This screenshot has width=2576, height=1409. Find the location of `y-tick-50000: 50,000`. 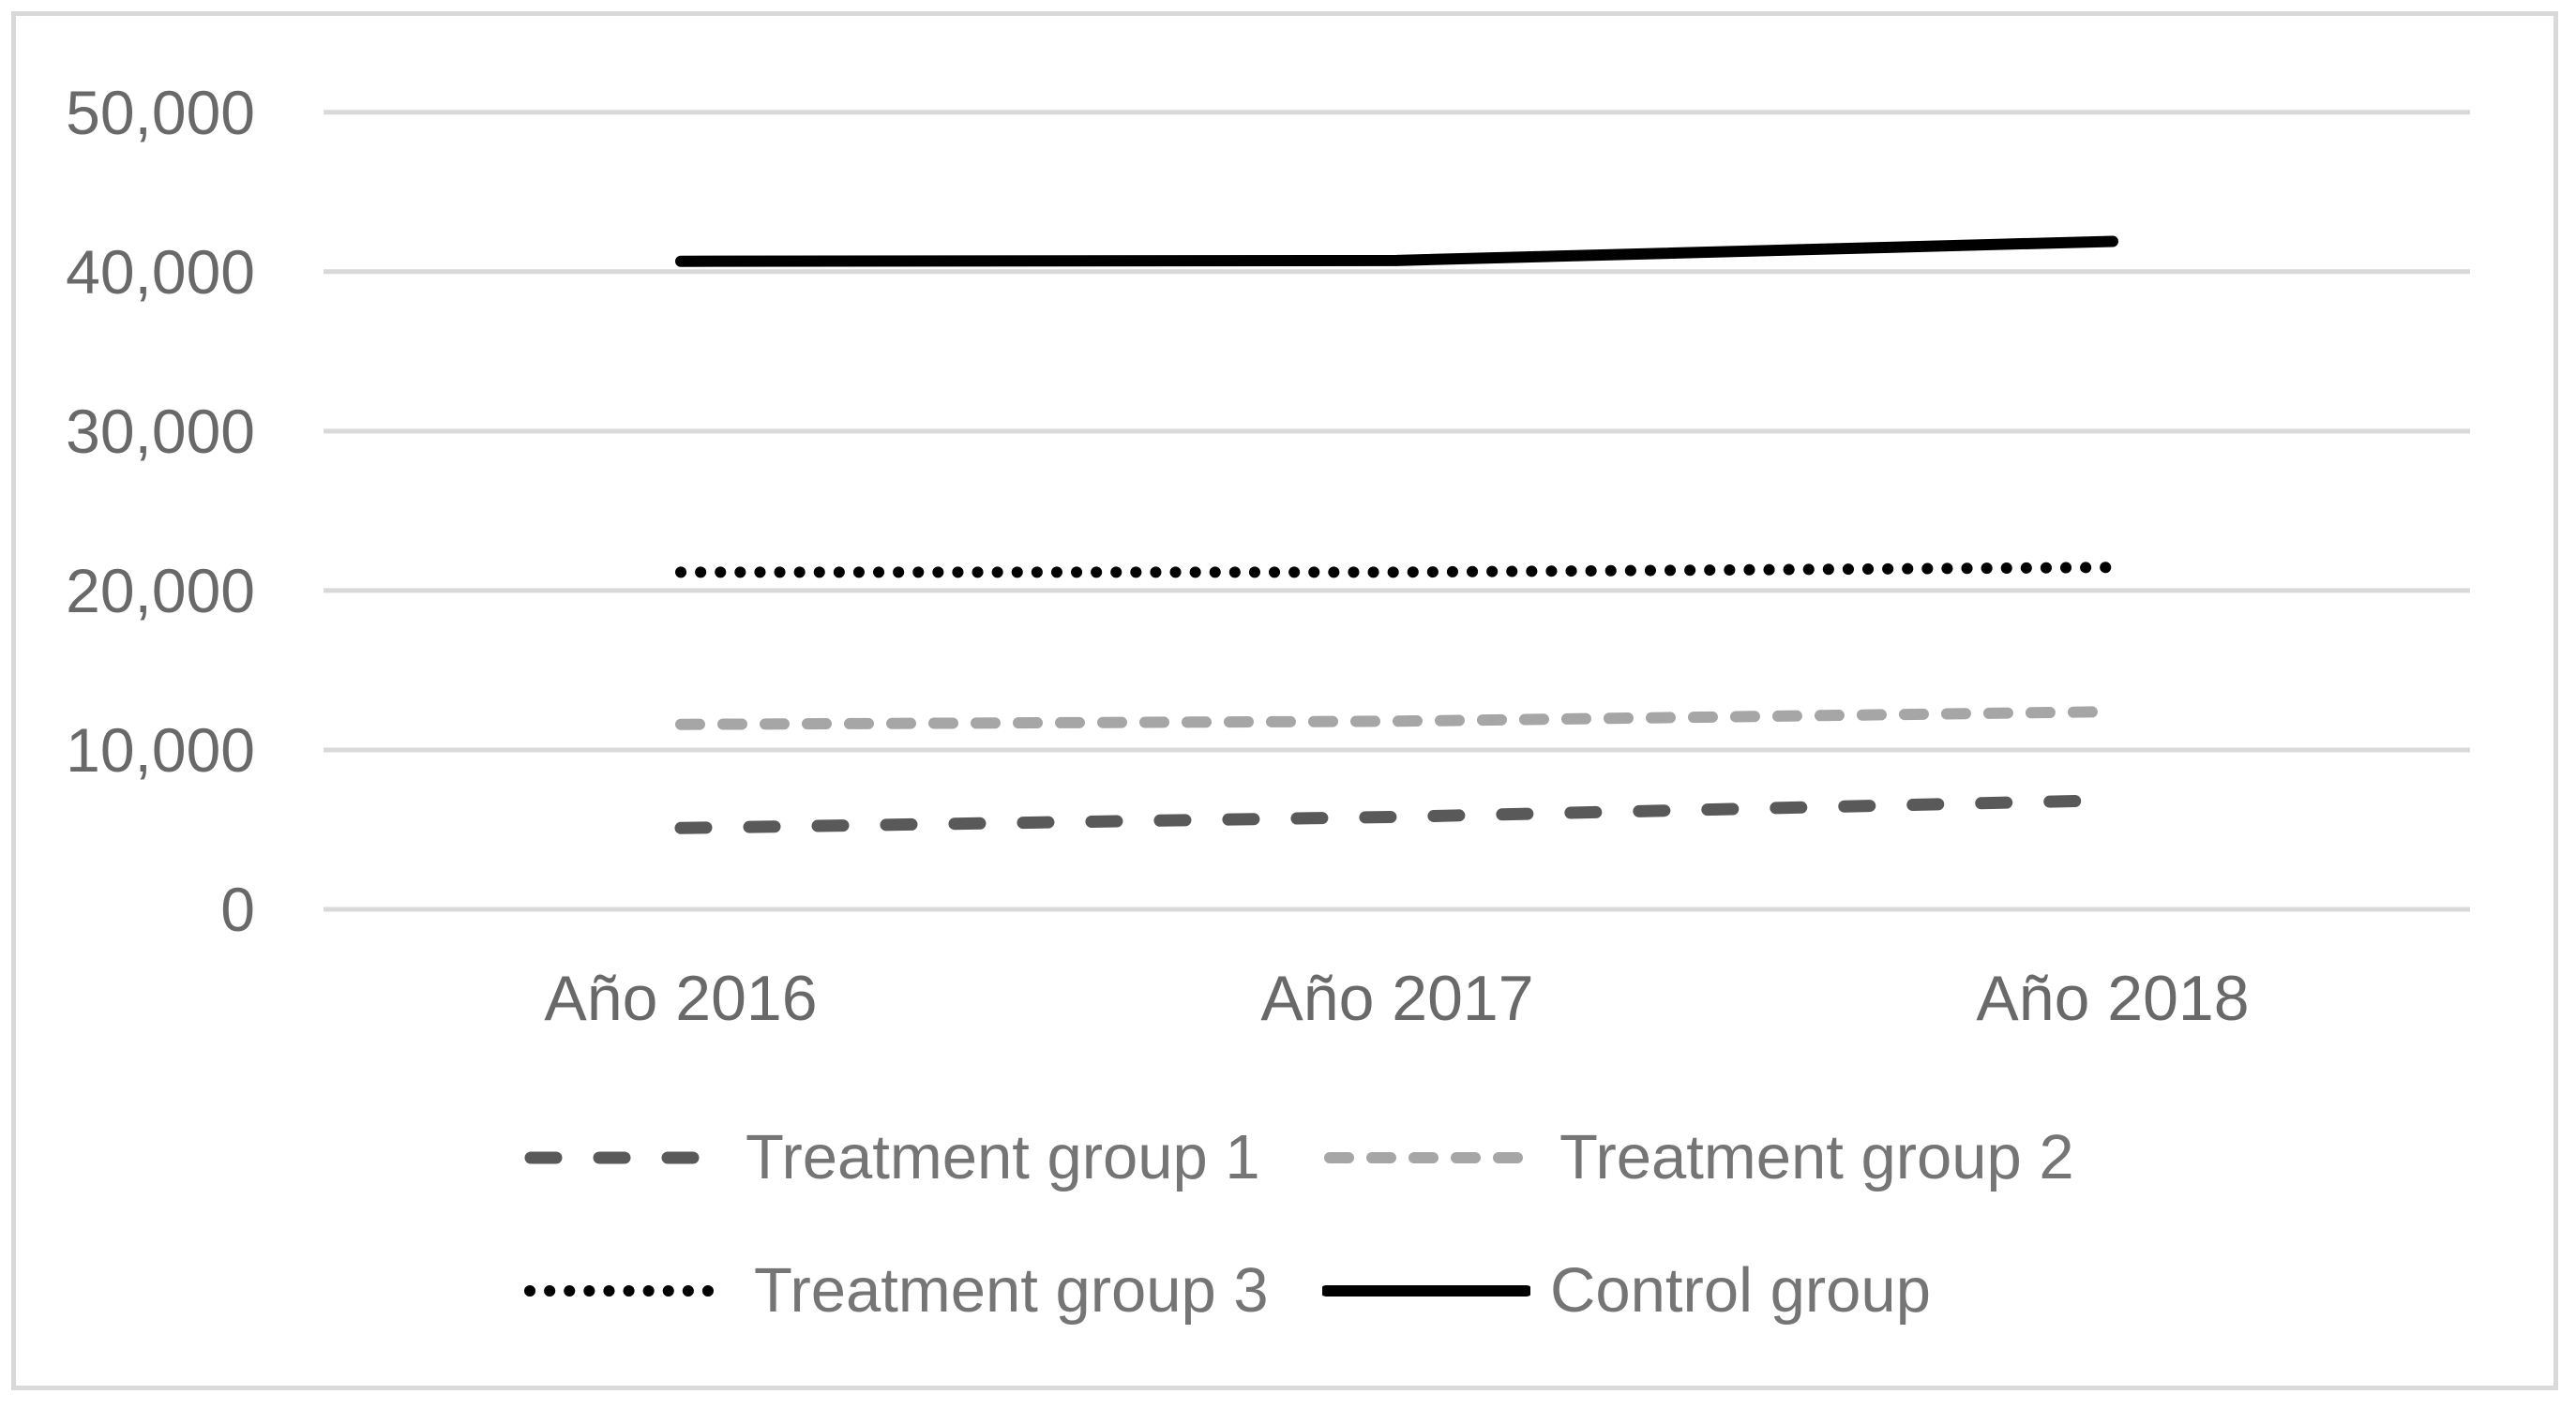

y-tick-50000: 50,000 is located at coordinates (160, 113).